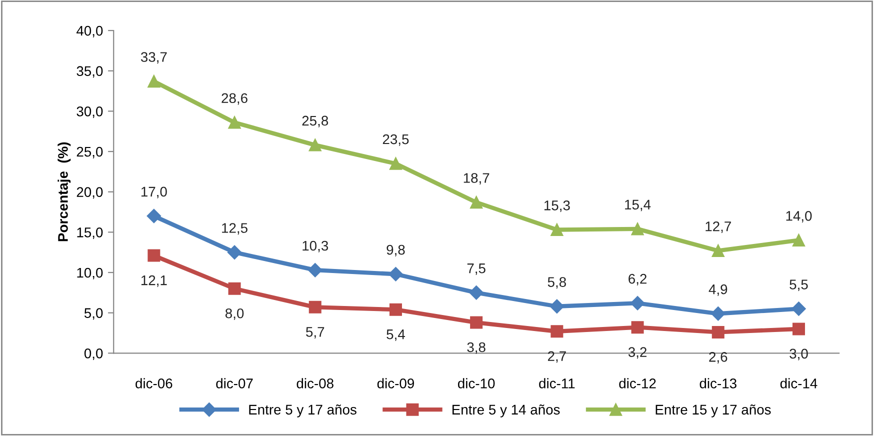 The height and width of the screenshot is (436, 874). I want to click on data-label: 18,7, so click(477, 179).